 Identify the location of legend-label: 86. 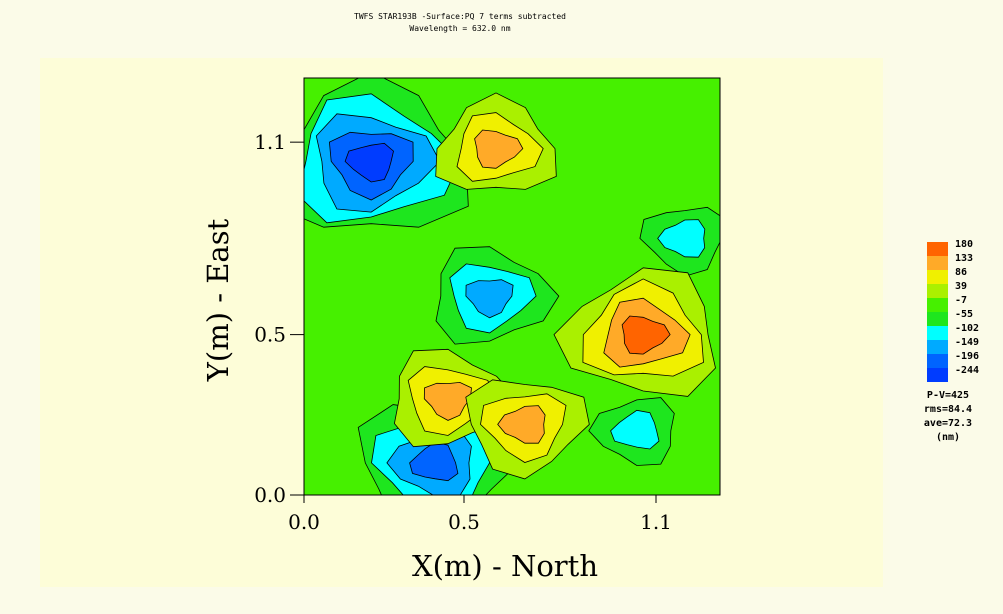
(961, 272).